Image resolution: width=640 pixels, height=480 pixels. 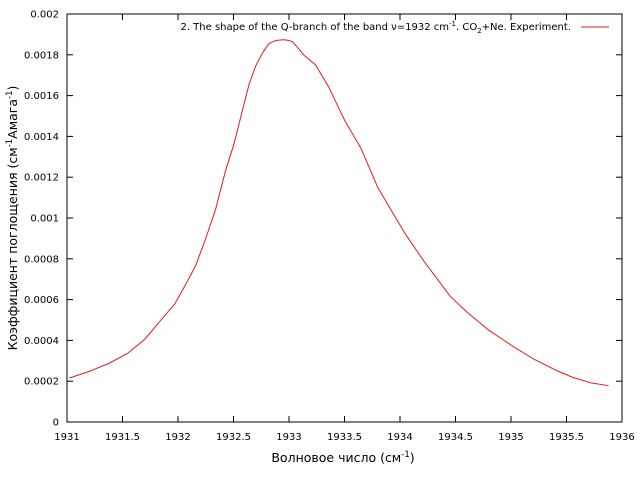 What do you see at coordinates (10, 94) in the screenshot?
I see `y-axis-label-sup2: -1` at bounding box center [10, 94].